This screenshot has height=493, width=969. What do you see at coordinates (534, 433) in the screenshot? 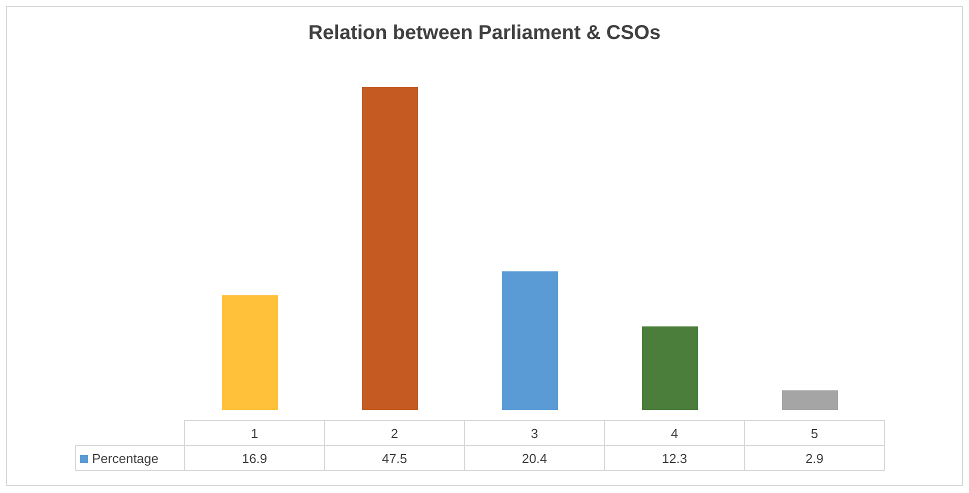
I see `x-tick-label: 3` at bounding box center [534, 433].